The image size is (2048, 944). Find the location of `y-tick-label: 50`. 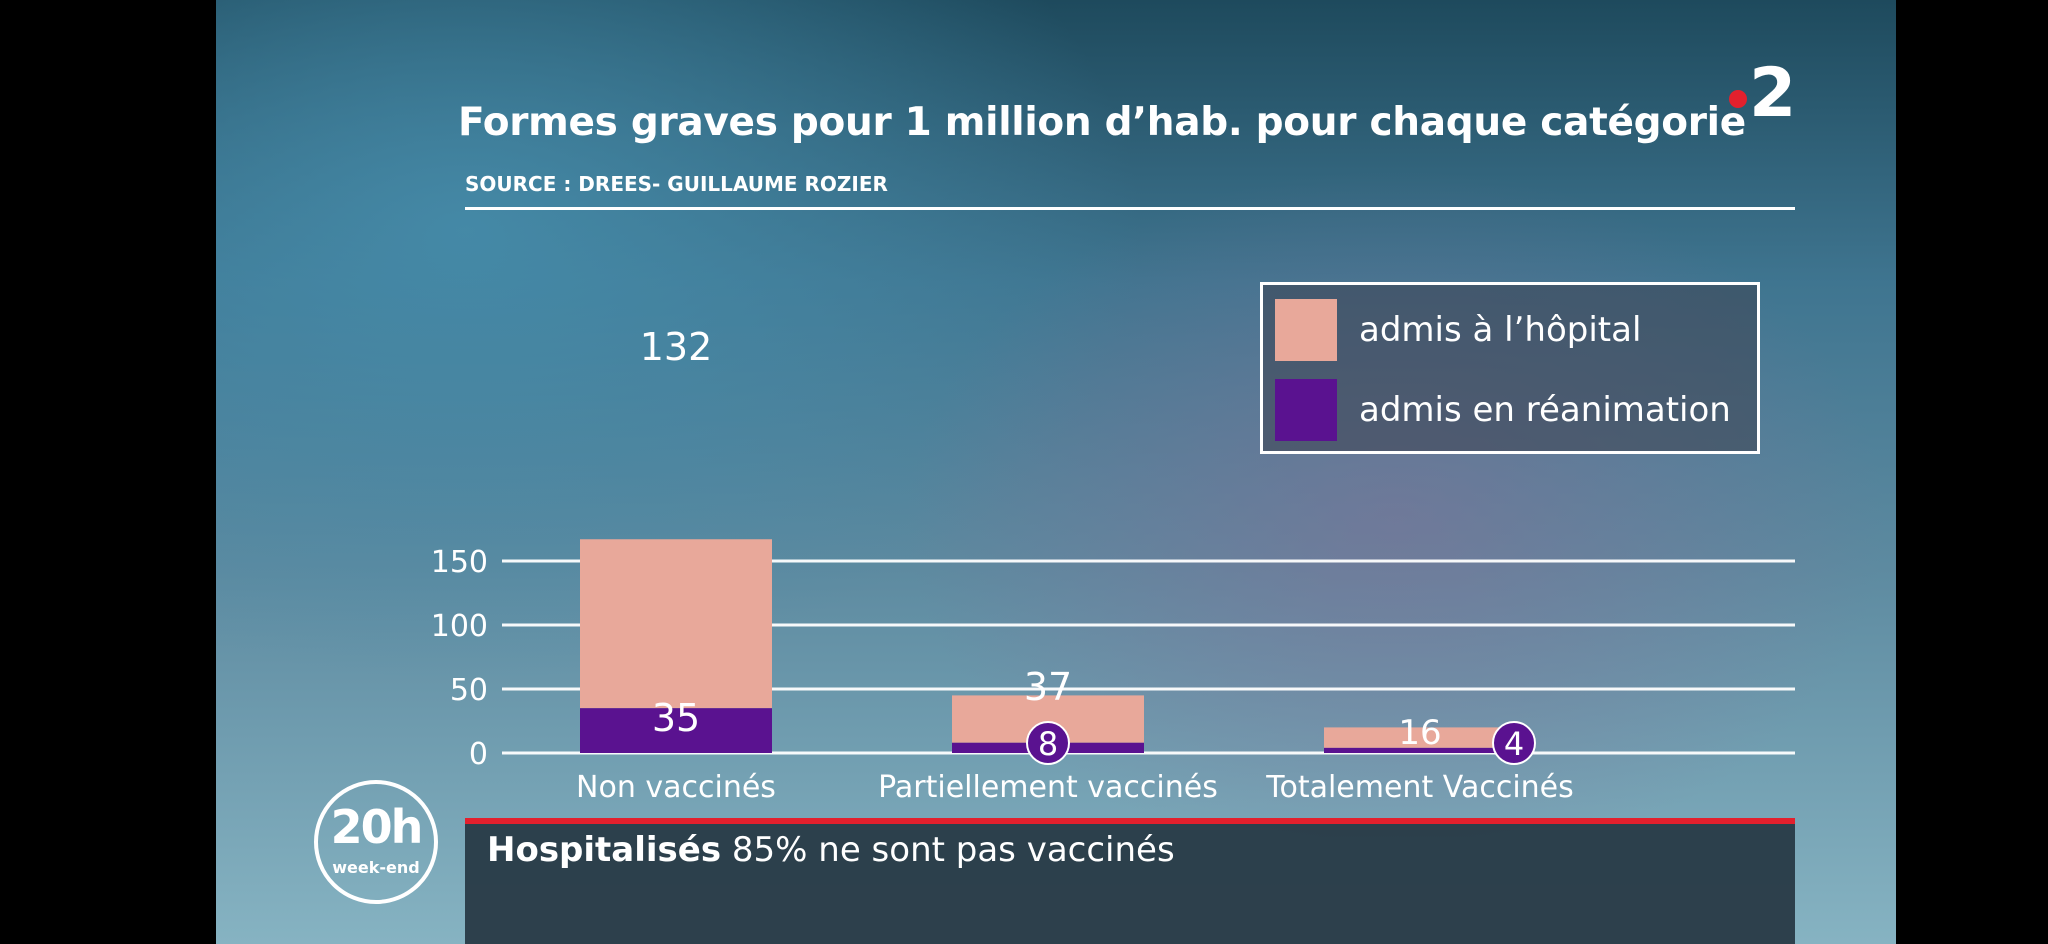

y-tick-label: 50 is located at coordinates (469, 690).